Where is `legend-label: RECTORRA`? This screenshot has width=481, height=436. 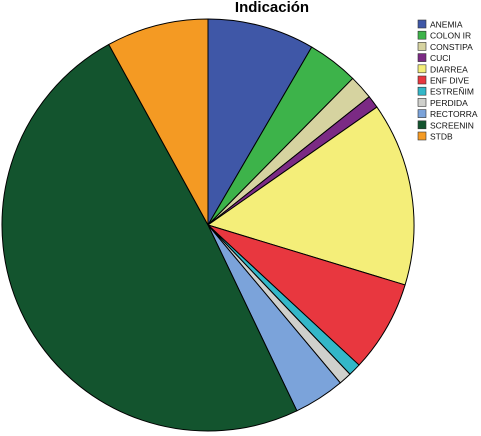
legend-label: RECTORRA is located at coordinates (454, 114).